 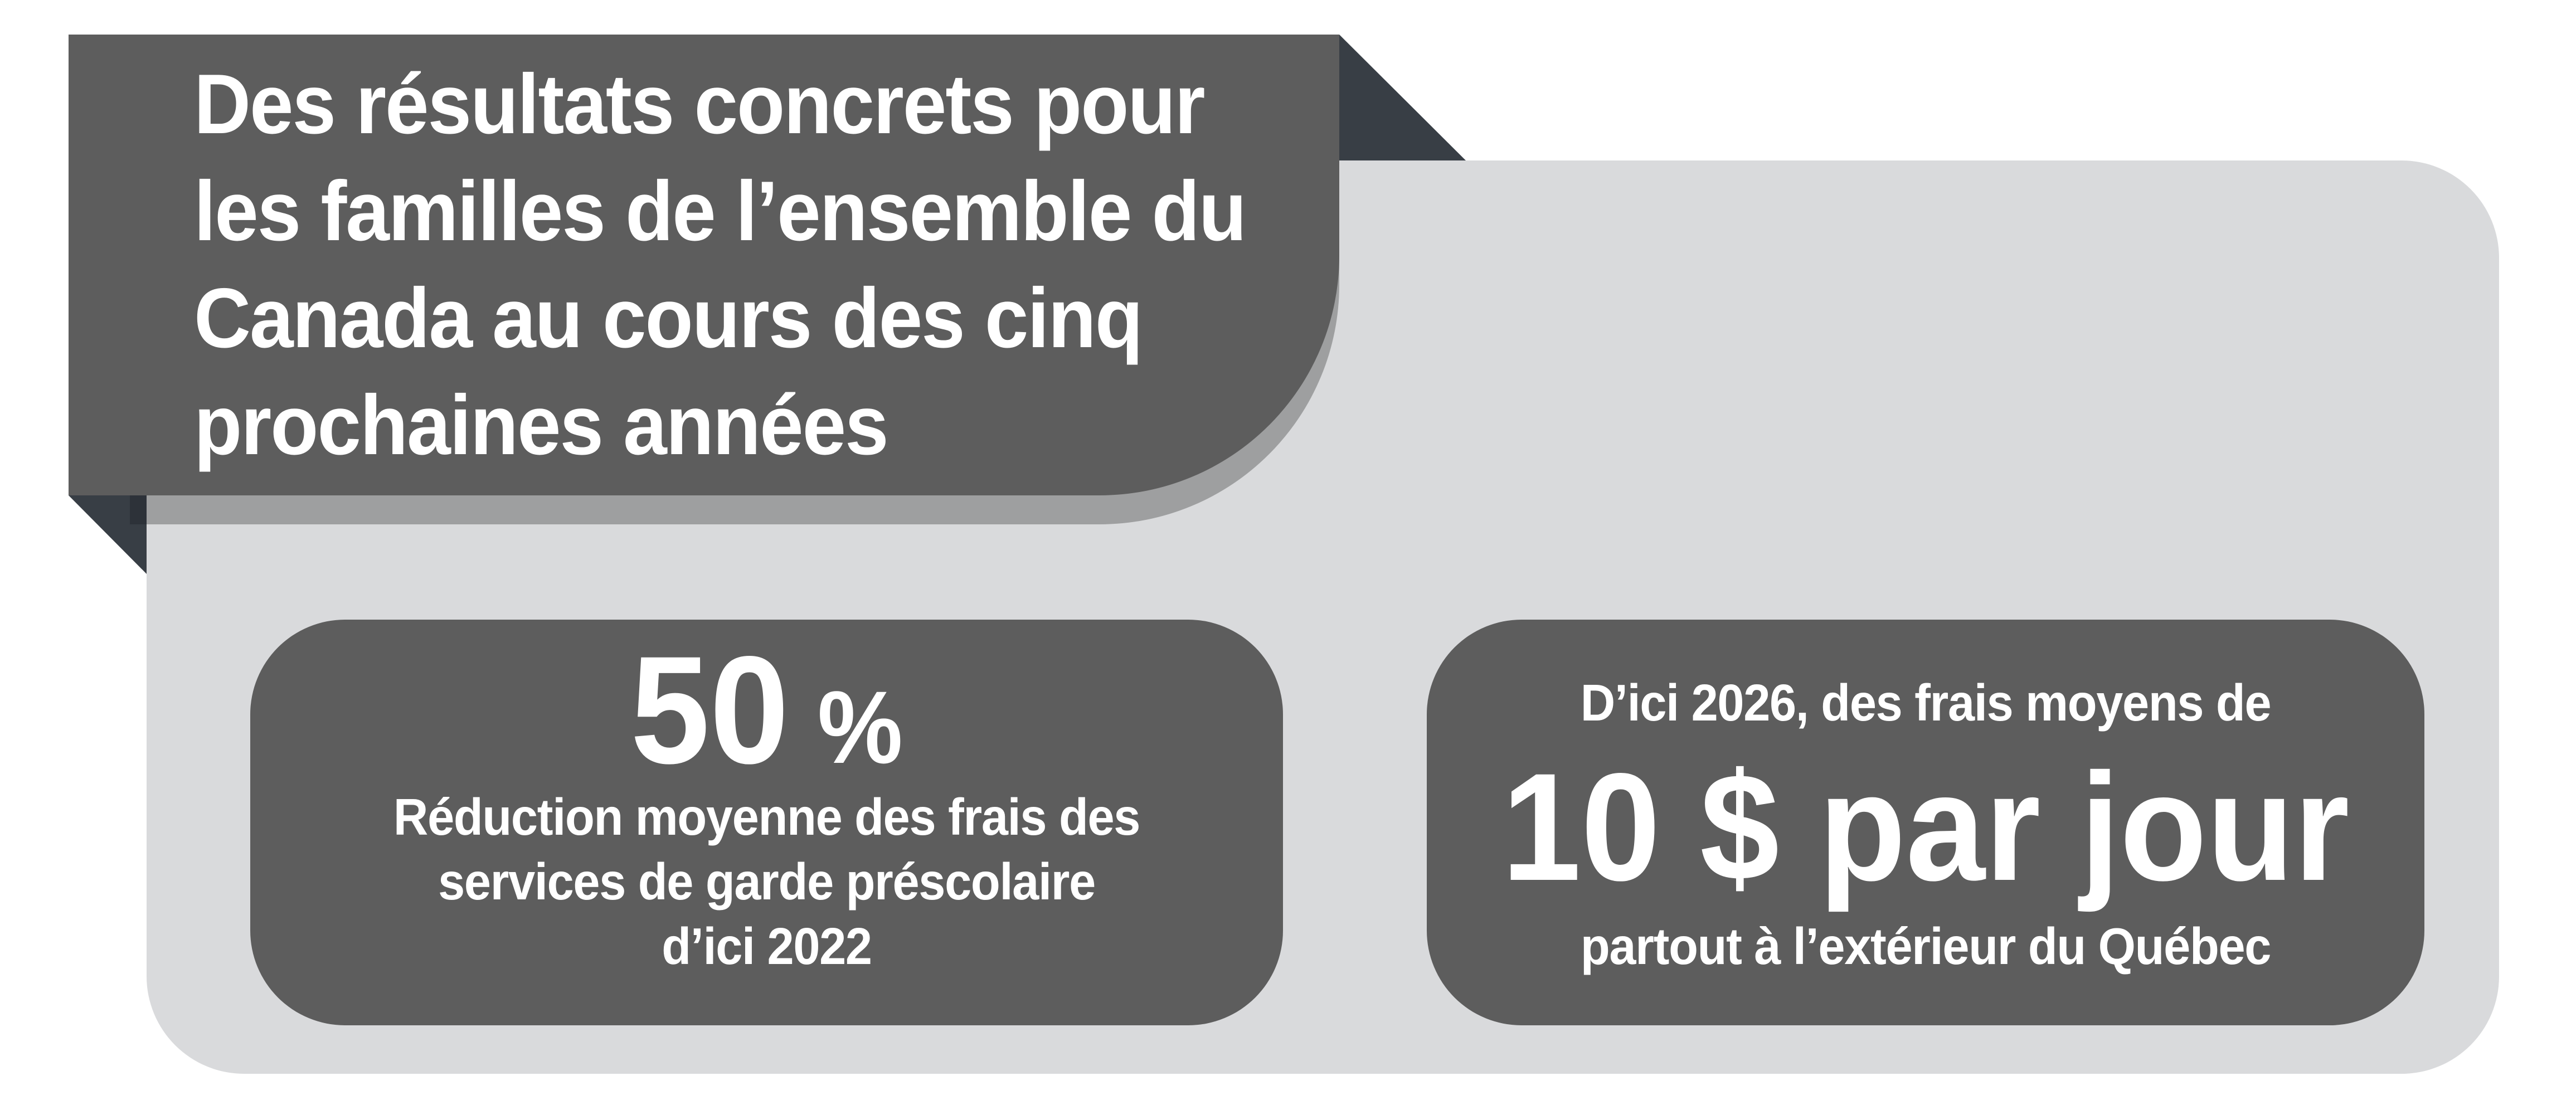 What do you see at coordinates (1925, 828) in the screenshot?
I see `stat-value-10-dollars: 10 $ par jour` at bounding box center [1925, 828].